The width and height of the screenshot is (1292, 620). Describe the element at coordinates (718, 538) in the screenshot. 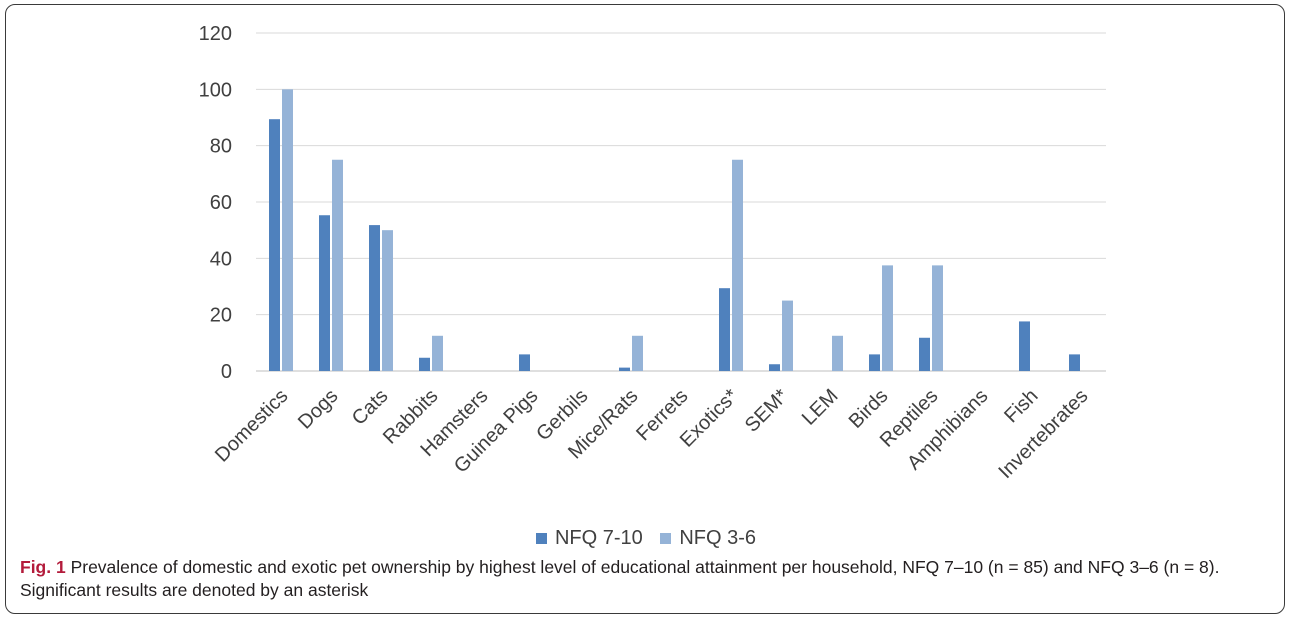

I see `legend-label-nfq-3-6: NFQ 3-6` at that location.